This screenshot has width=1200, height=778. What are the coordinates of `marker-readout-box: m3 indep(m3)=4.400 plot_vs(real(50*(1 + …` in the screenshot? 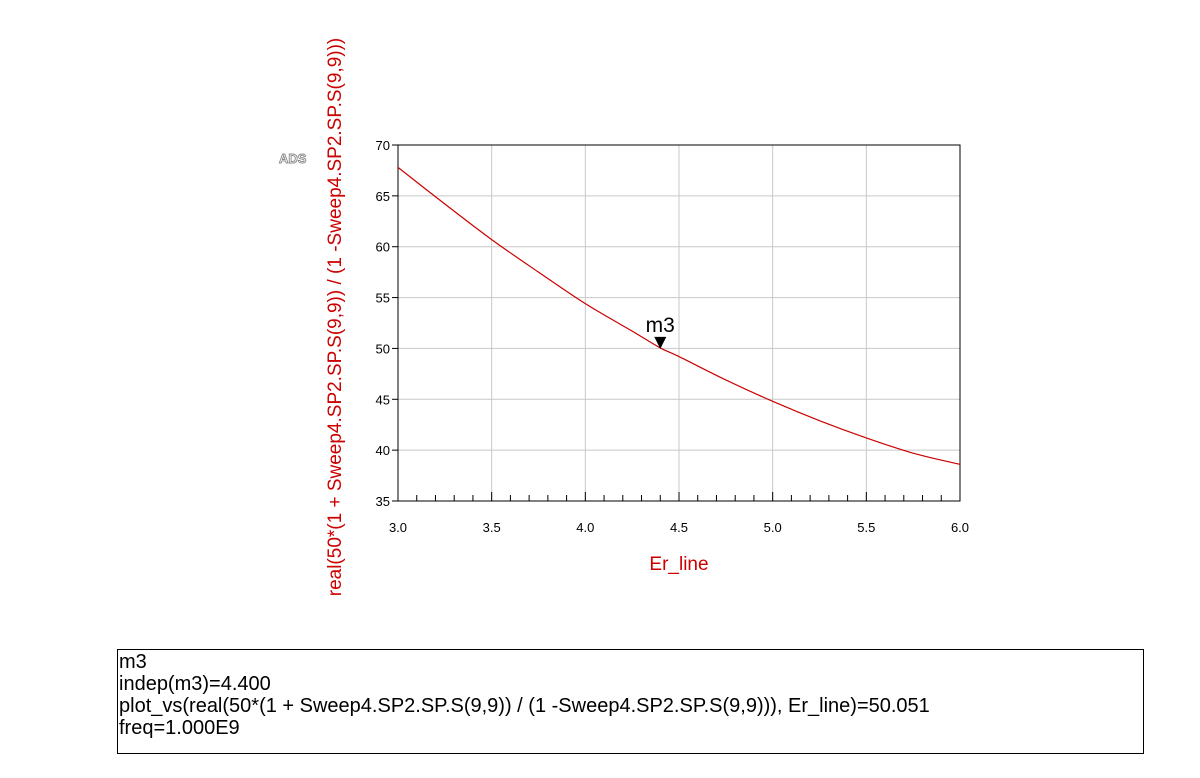 It's located at (630, 701).